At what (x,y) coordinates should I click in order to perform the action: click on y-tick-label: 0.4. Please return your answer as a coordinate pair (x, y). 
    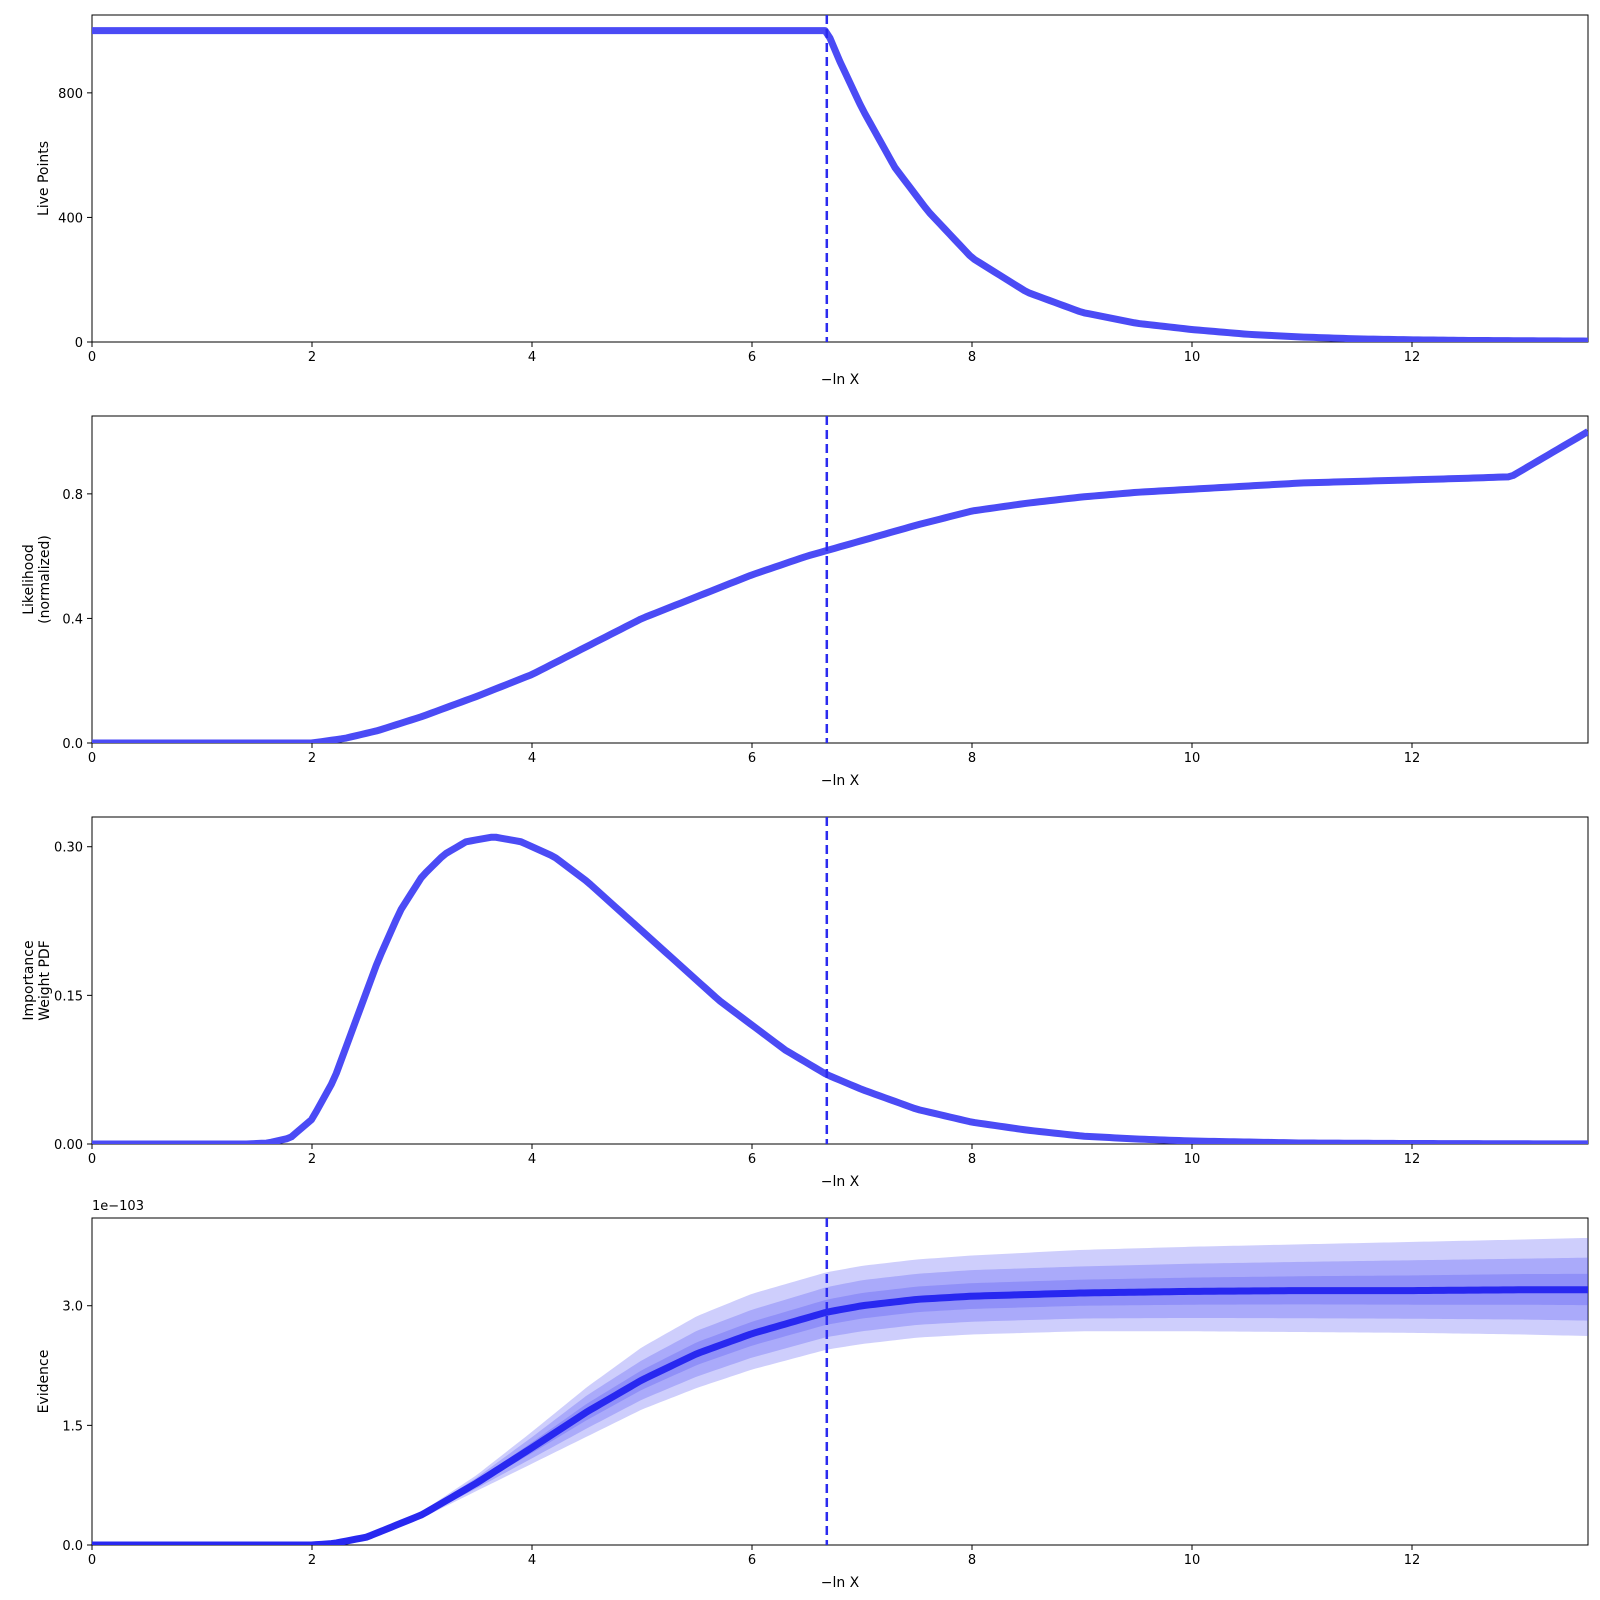
    Looking at the image, I should click on (72, 619).